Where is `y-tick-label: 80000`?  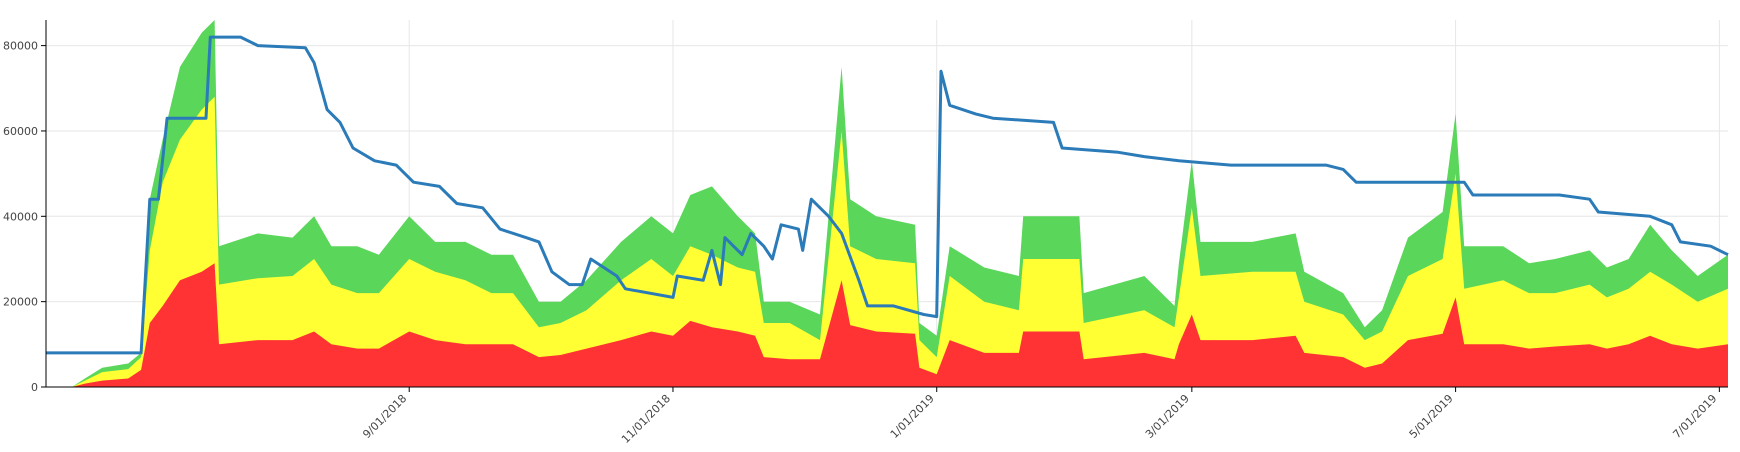
y-tick-label: 80000 is located at coordinates (20, 46).